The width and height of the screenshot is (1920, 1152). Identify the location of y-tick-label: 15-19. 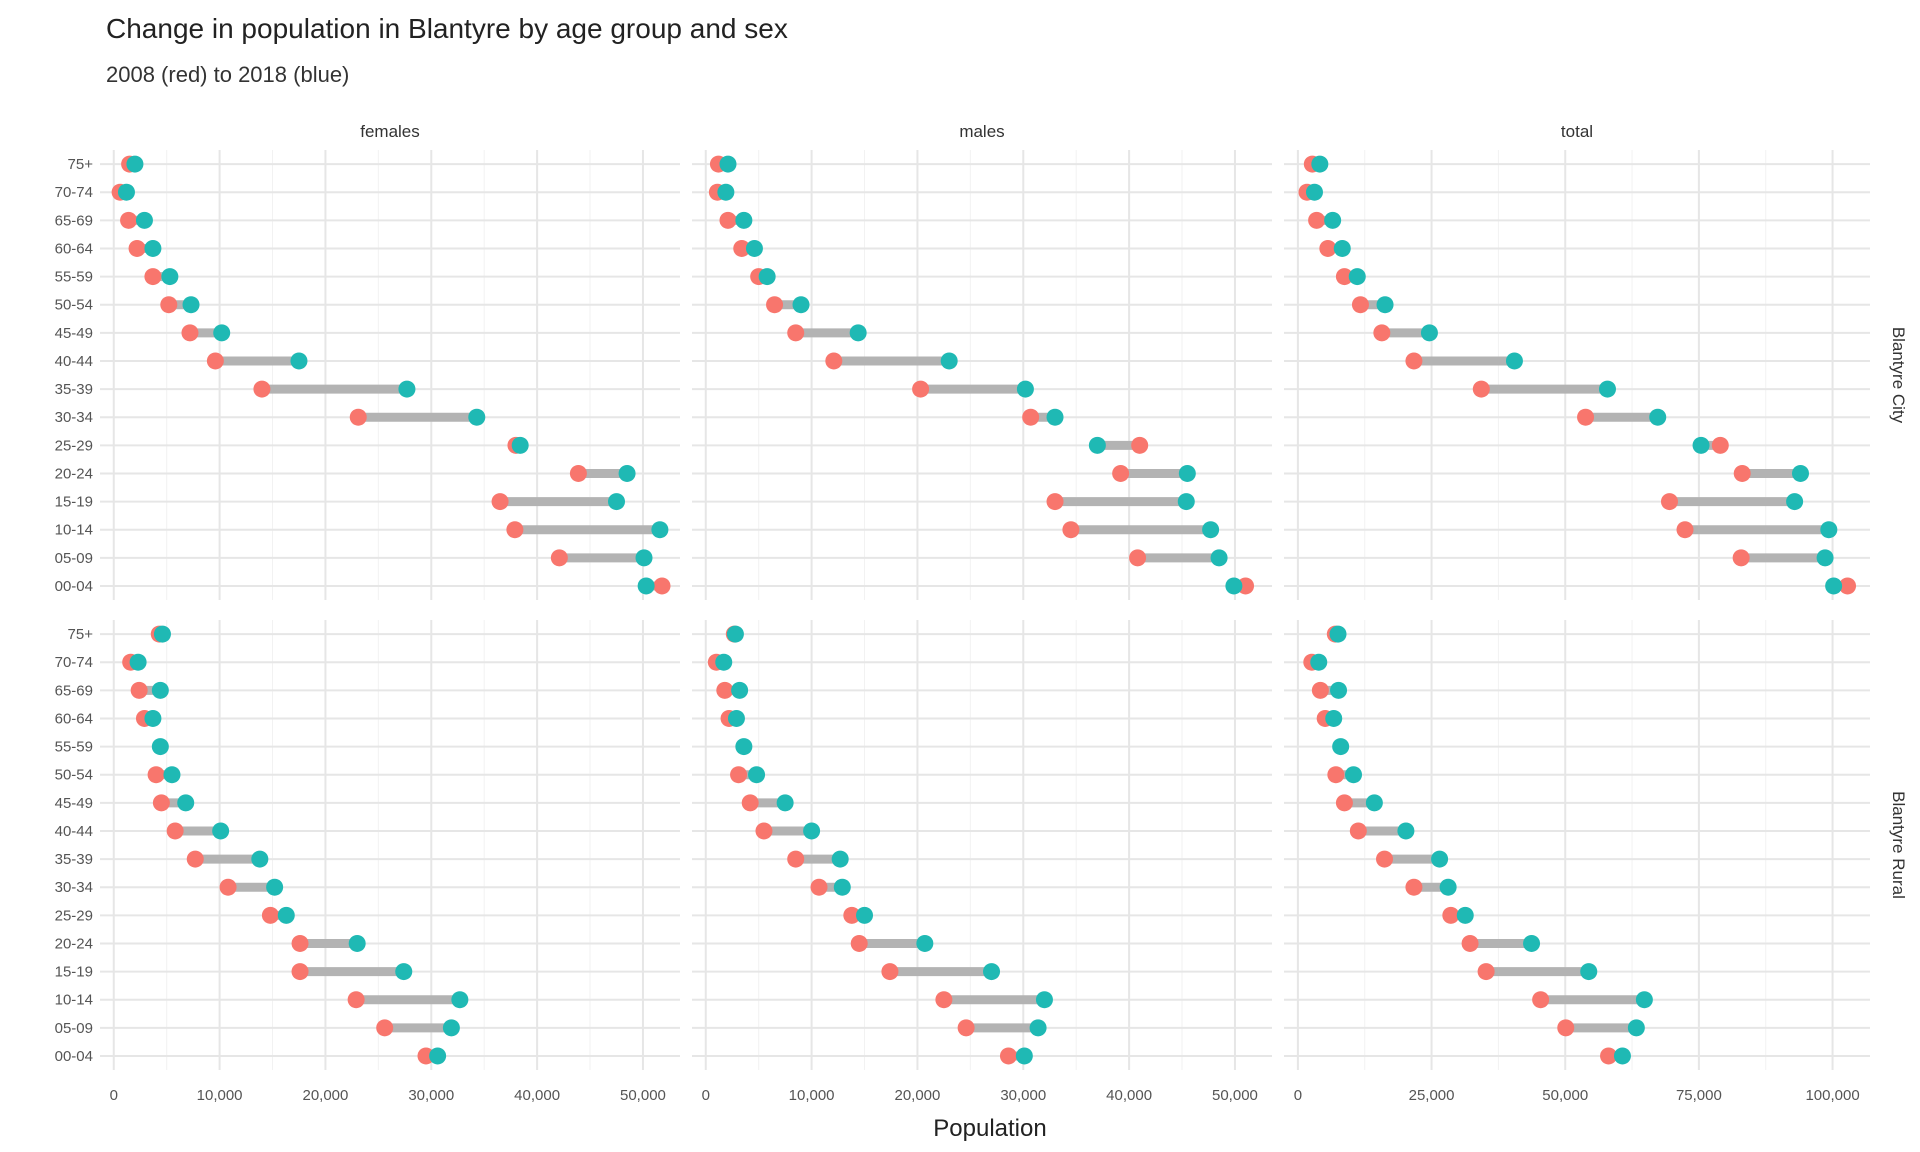
(74, 972).